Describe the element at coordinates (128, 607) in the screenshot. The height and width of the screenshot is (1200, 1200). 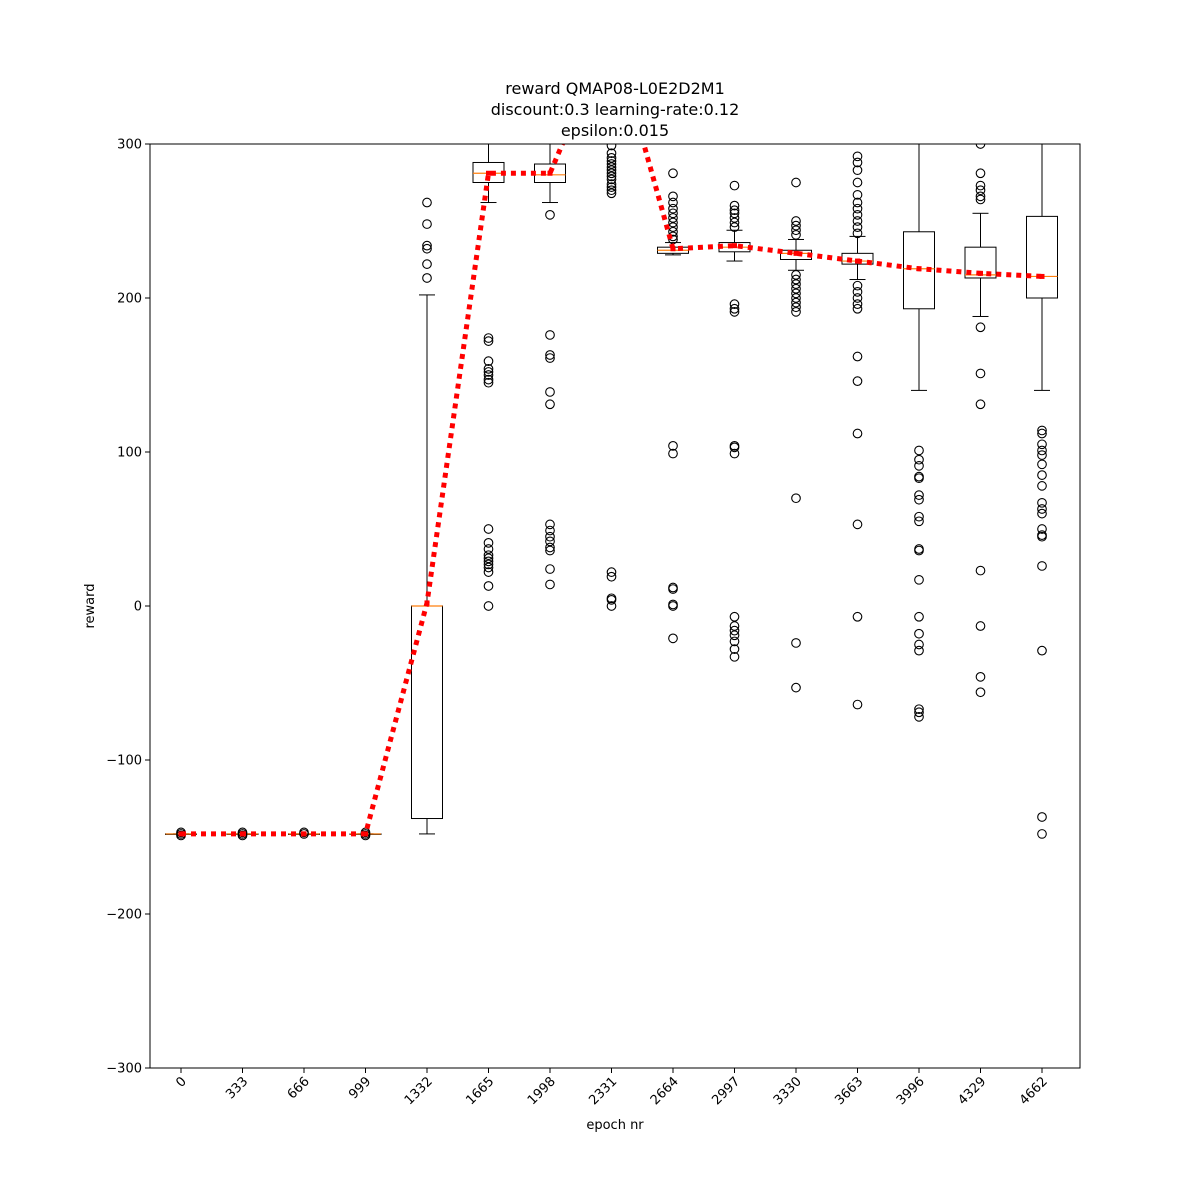
I see `y-axis: −300 −200 −100 0 100 200 300` at that location.